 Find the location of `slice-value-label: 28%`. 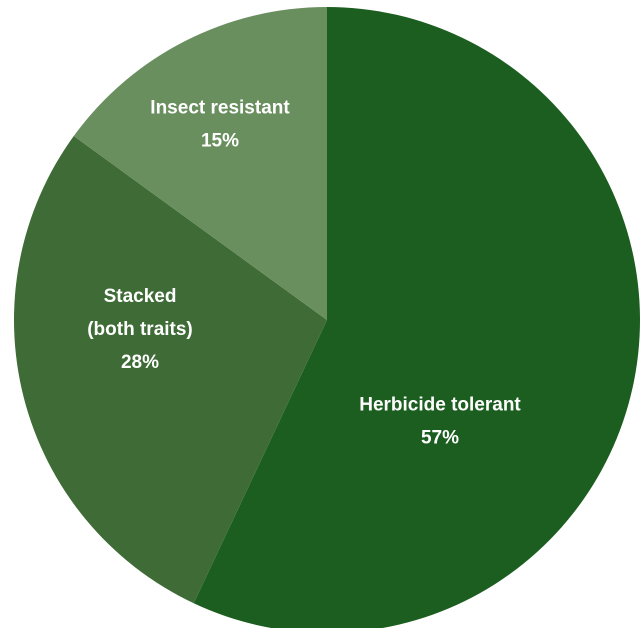

slice-value-label: 28% is located at coordinates (140, 362).